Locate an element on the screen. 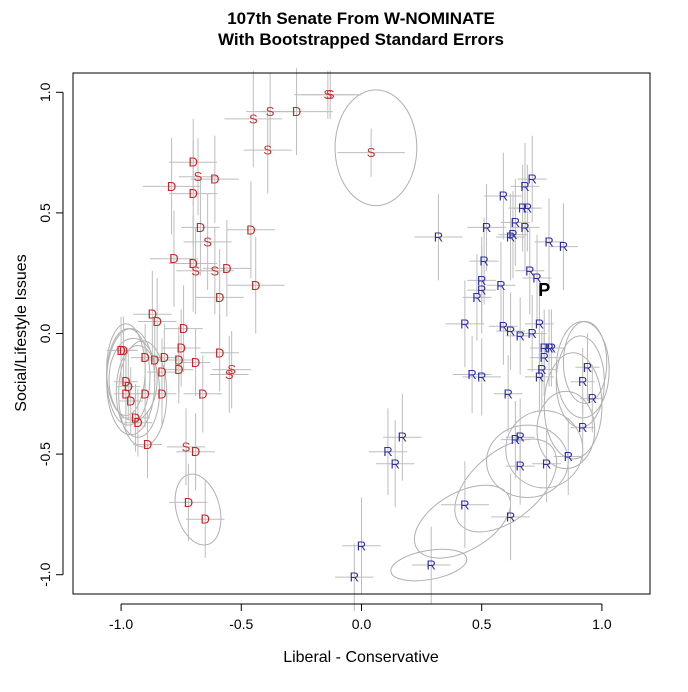 Image resolution: width=688 pixels, height=692 pixels. senator-point-38: D is located at coordinates (125, 381).